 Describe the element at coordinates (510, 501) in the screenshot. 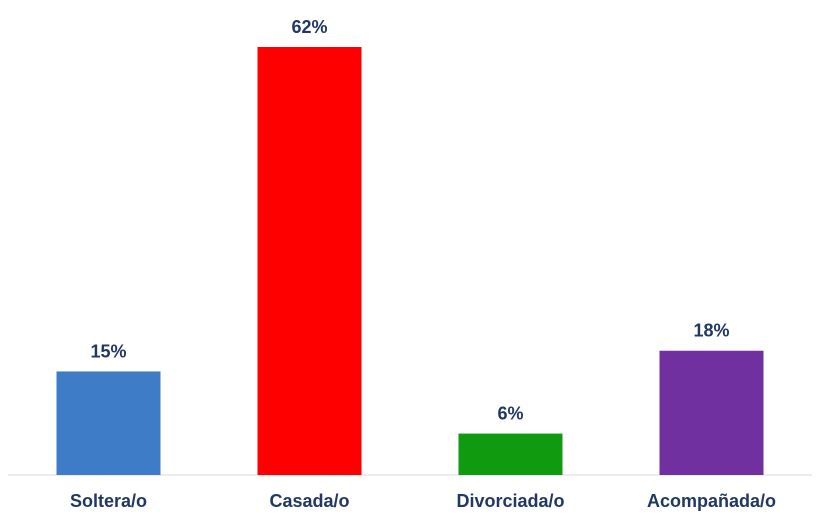

I see `category-label: Divorciada/o` at that location.